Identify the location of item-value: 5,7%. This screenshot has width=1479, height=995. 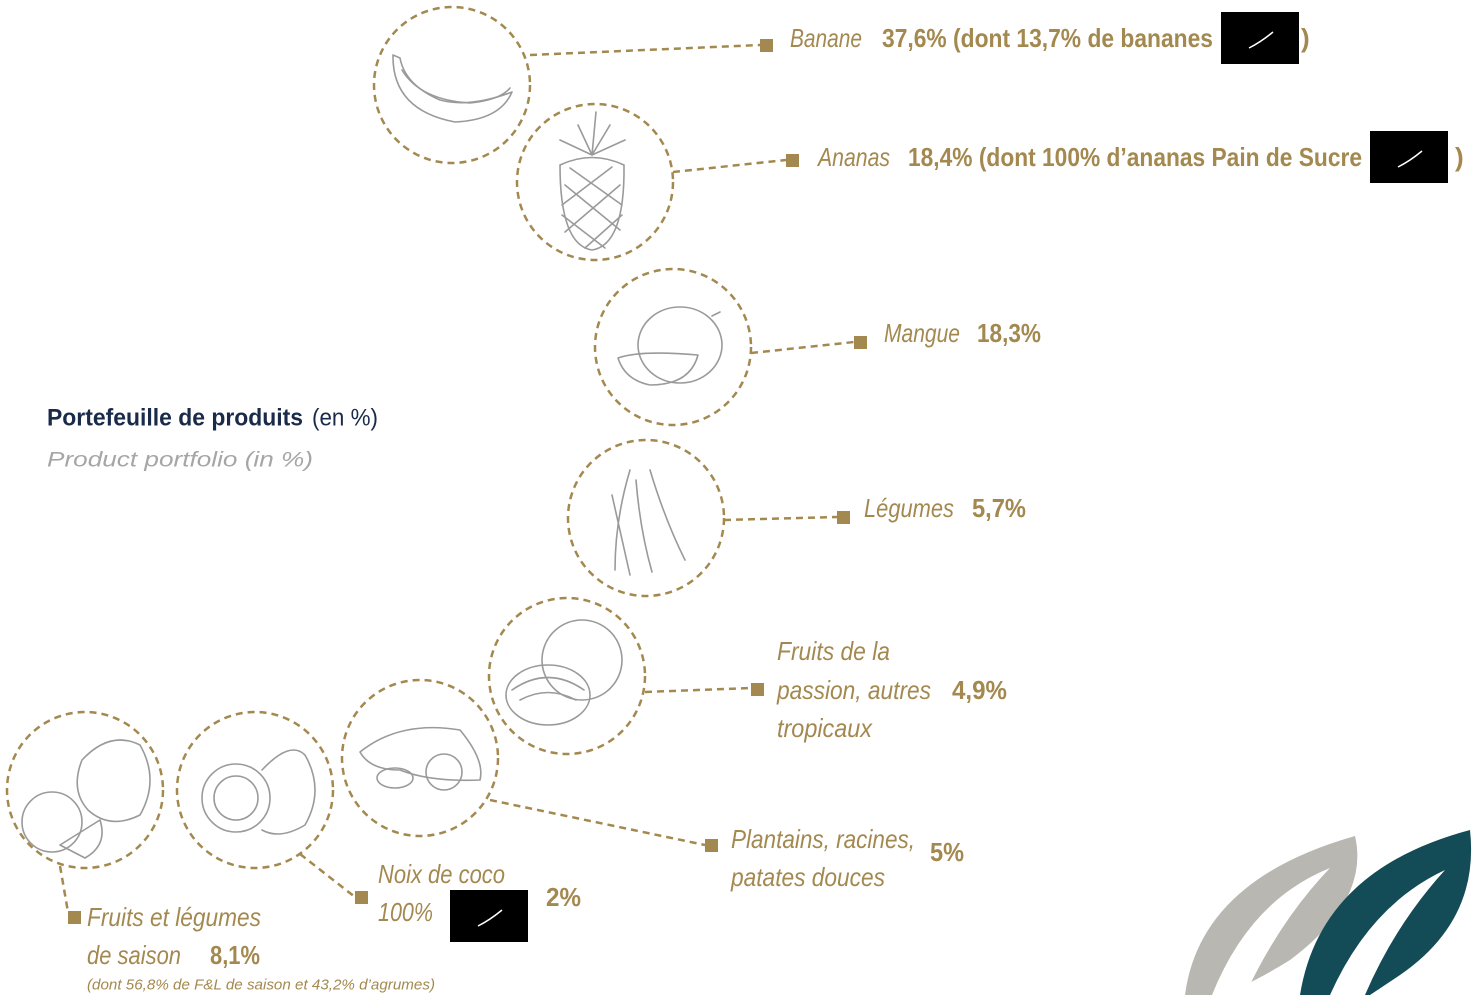
(999, 508).